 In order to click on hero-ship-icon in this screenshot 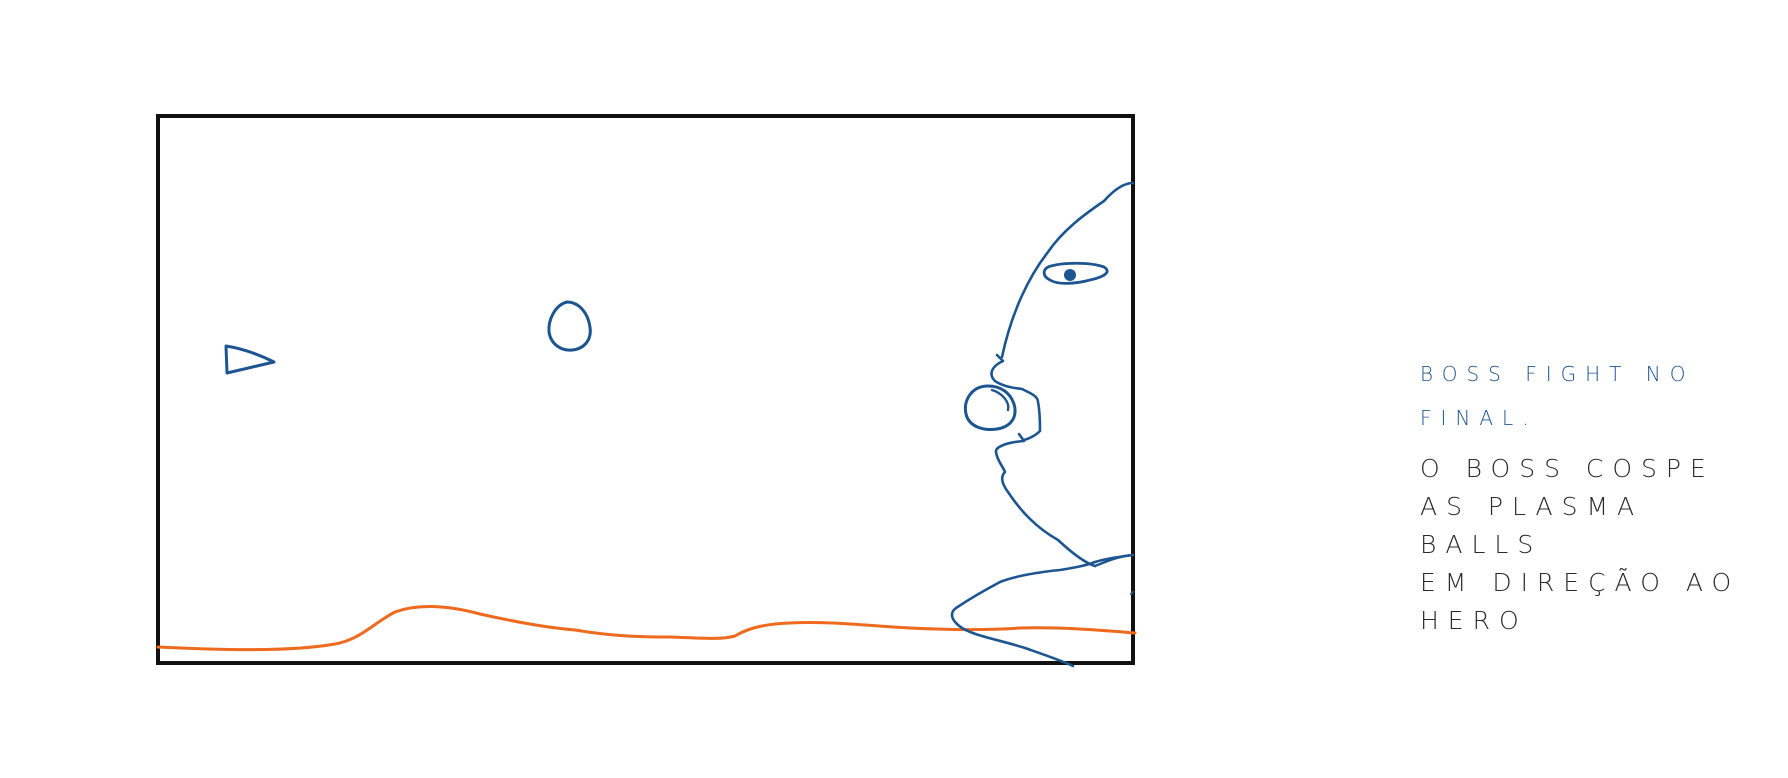, I will do `click(250, 359)`.